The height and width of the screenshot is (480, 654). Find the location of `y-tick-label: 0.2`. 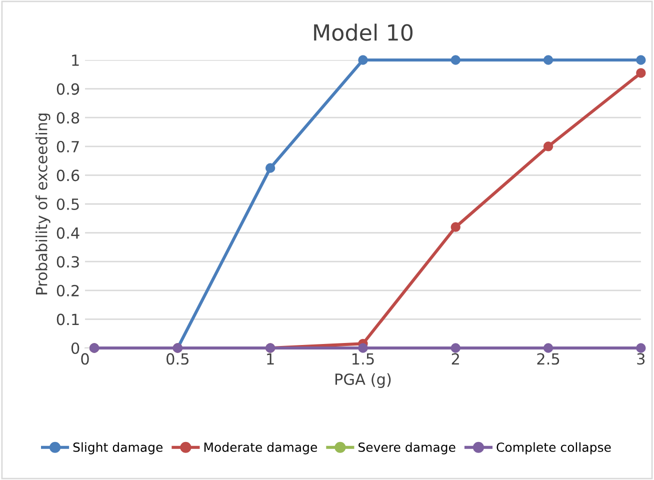

y-tick-label: 0.2 is located at coordinates (67, 290).